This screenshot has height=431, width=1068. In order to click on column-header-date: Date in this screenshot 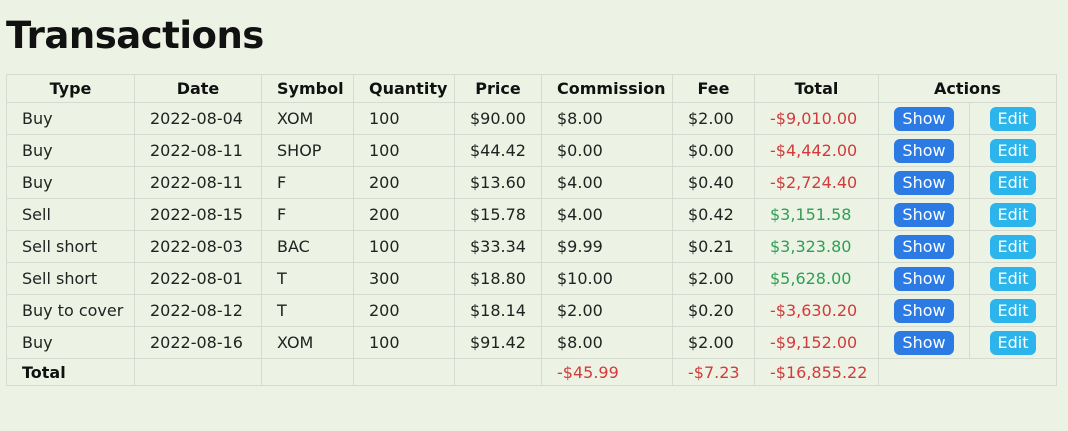, I will do `click(198, 88)`.